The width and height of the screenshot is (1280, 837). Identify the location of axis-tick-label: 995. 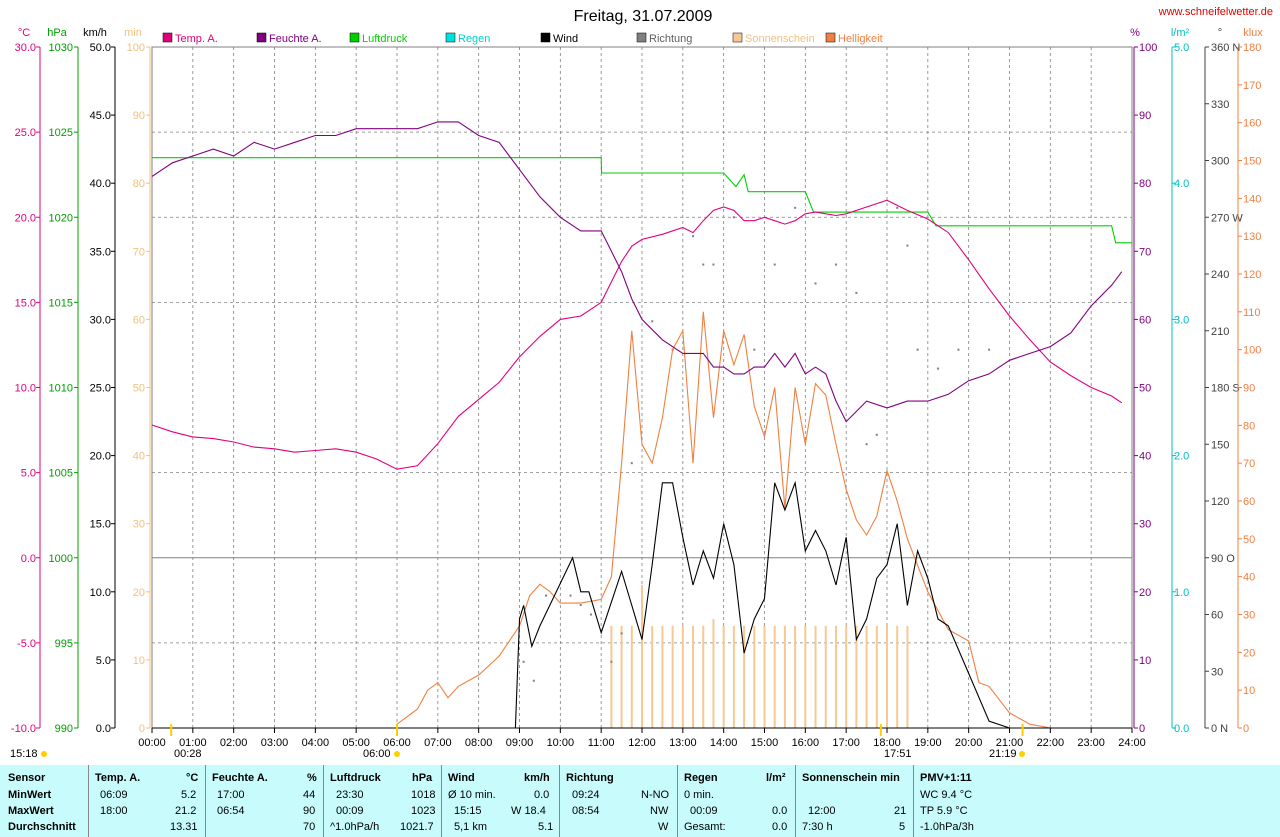
(64, 644).